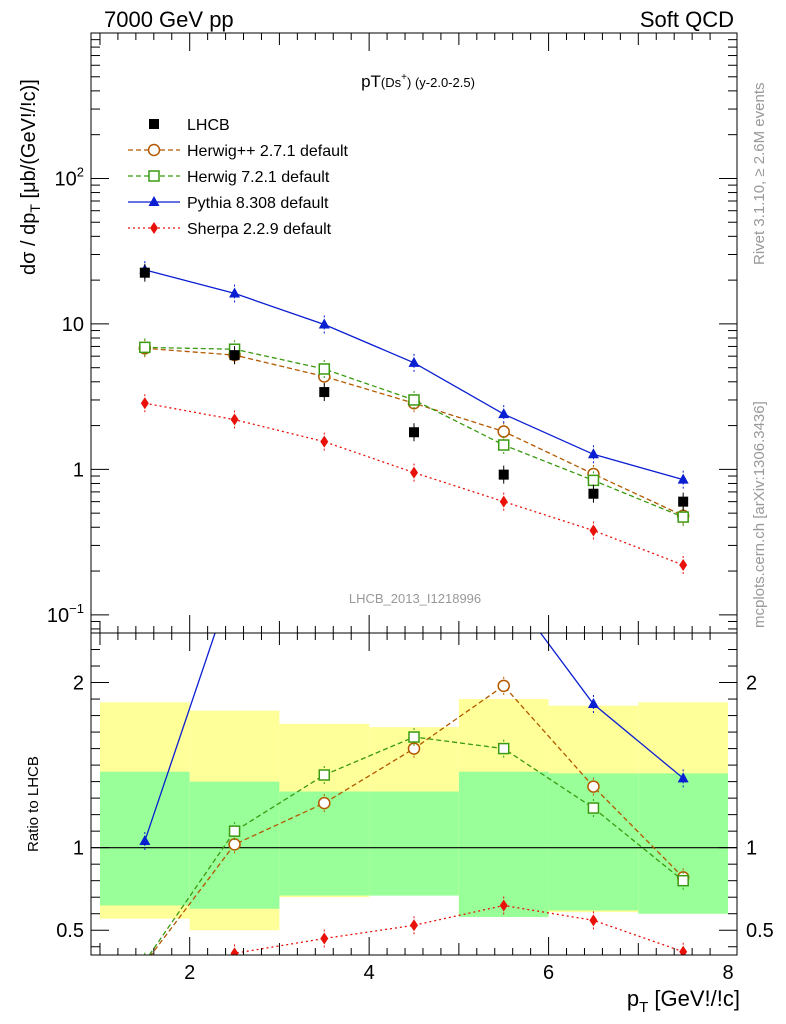 Image resolution: width=786 pixels, height=1024 pixels. What do you see at coordinates (33, 804) in the screenshot?
I see `ratio-y-axis-label: Ratio to LHCB` at bounding box center [33, 804].